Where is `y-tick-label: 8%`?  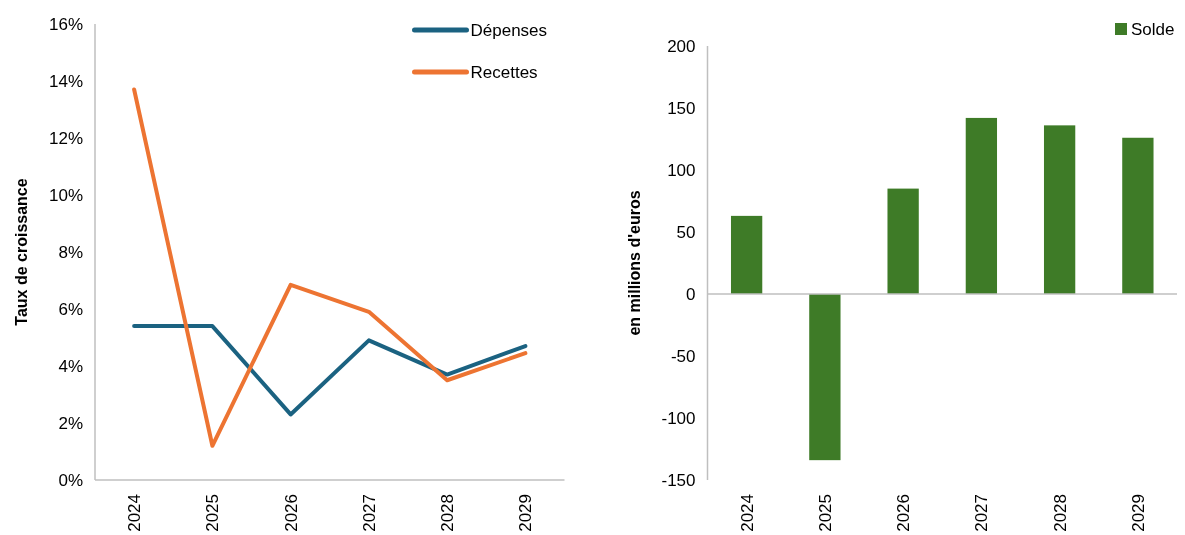 y-tick-label: 8% is located at coordinates (70, 252).